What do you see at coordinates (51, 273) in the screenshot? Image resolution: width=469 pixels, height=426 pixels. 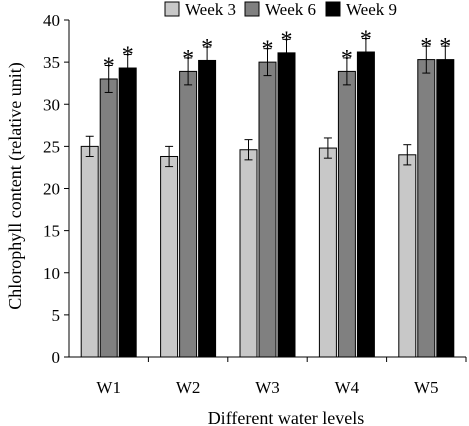 I see `y-tick-label: 10` at bounding box center [51, 273].